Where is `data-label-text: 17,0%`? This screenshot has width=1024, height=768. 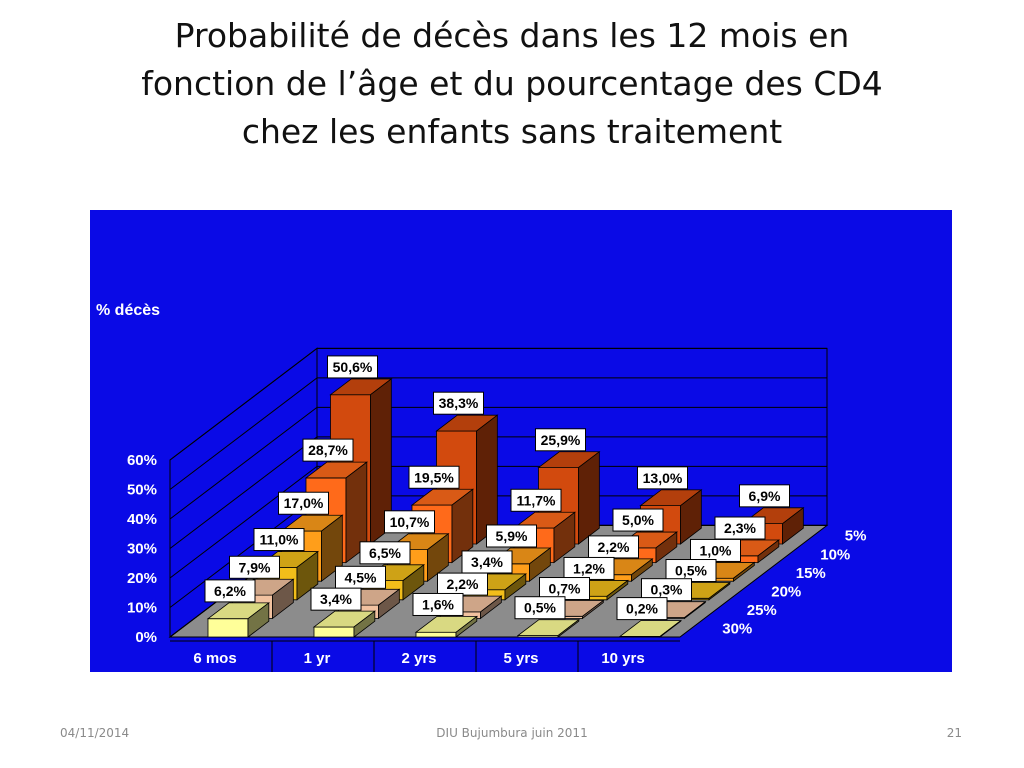
data-label-text: 17,0% is located at coordinates (304, 503).